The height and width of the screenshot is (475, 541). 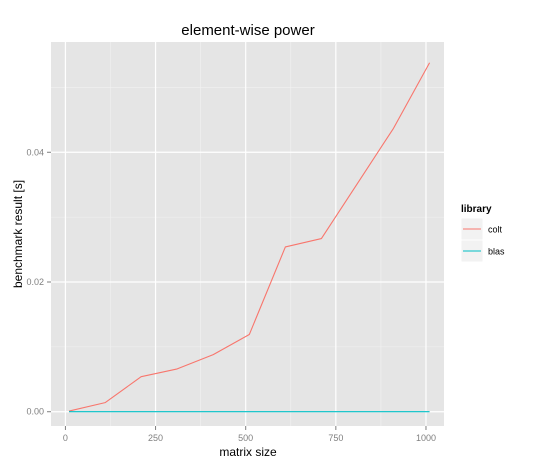 What do you see at coordinates (335, 438) in the screenshot?
I see `x-tick-label: 750` at bounding box center [335, 438].